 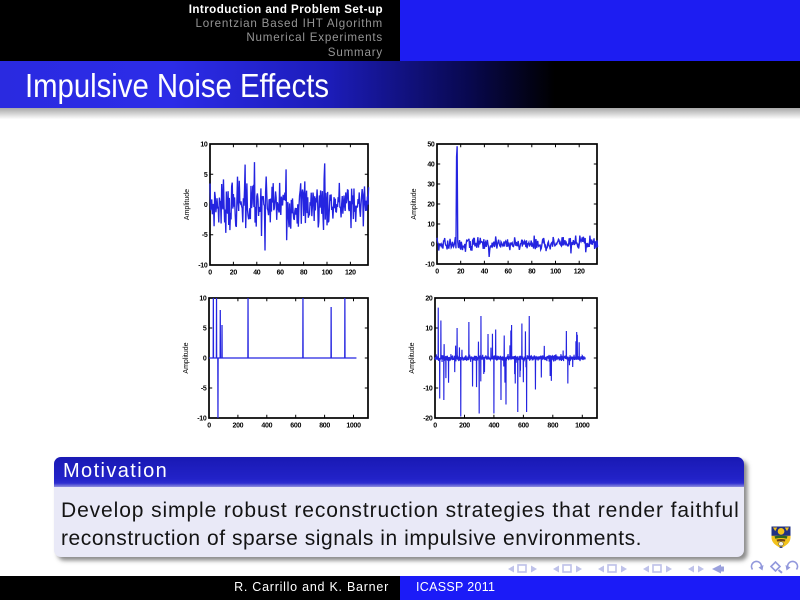 I want to click on svg-text: -20, so click(x=428, y=419).